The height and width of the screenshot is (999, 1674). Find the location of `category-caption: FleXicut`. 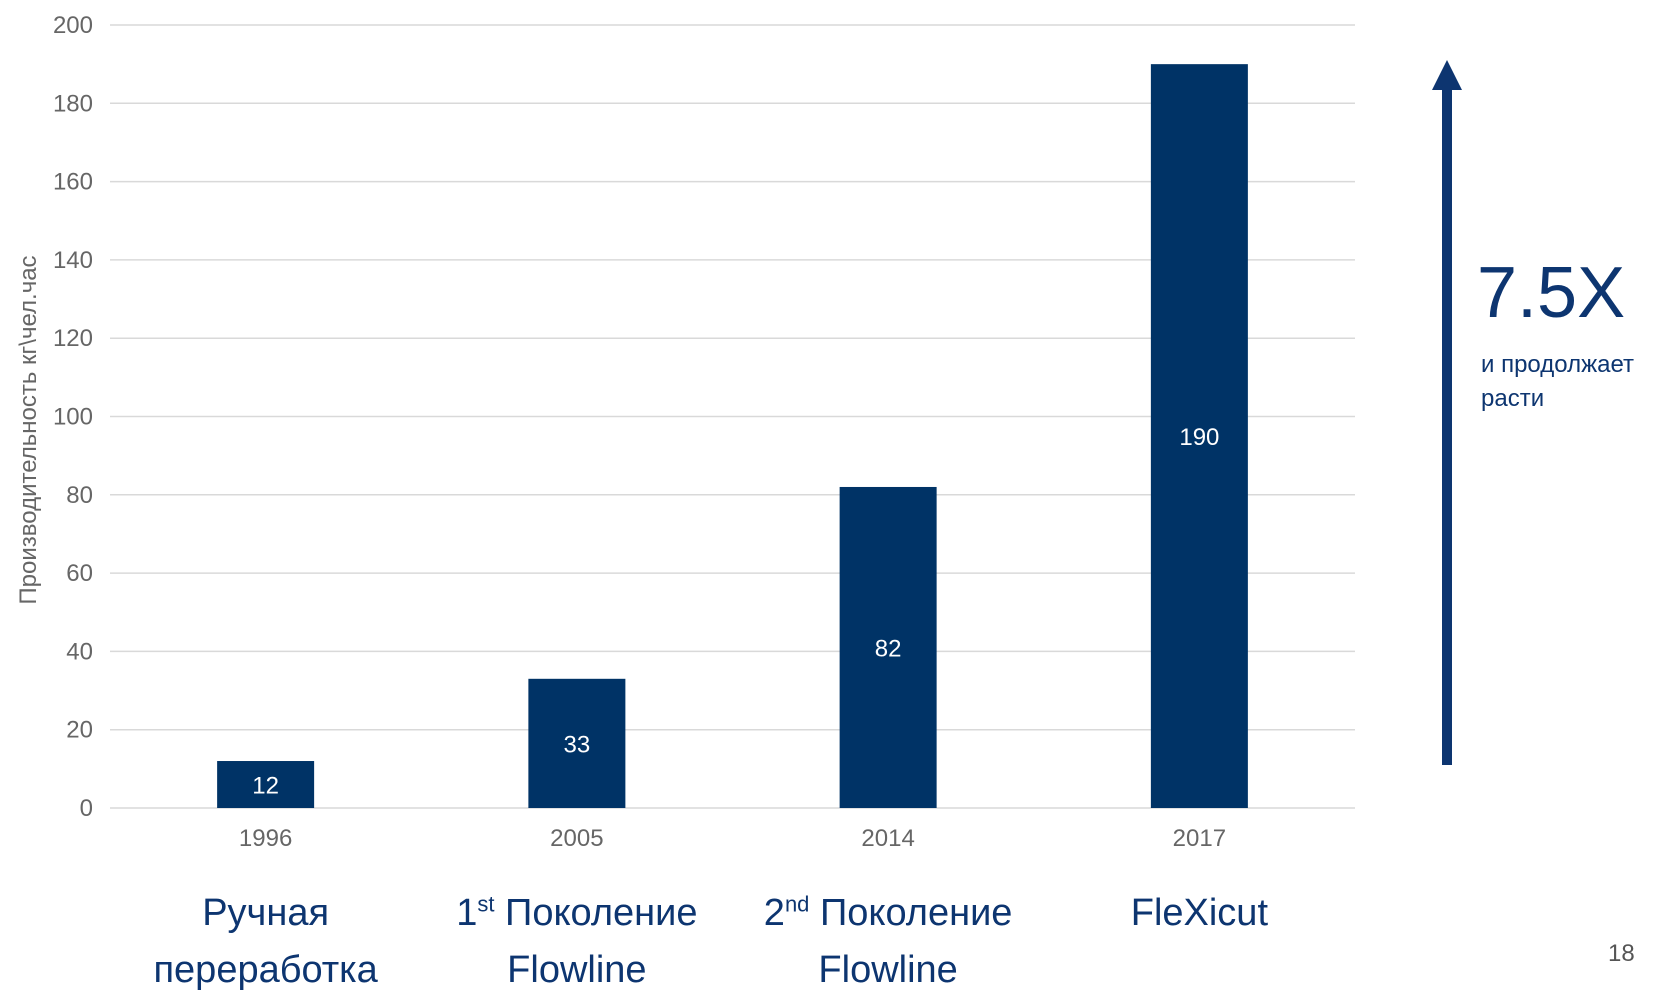

category-caption: FleXicut is located at coordinates (1199, 913).